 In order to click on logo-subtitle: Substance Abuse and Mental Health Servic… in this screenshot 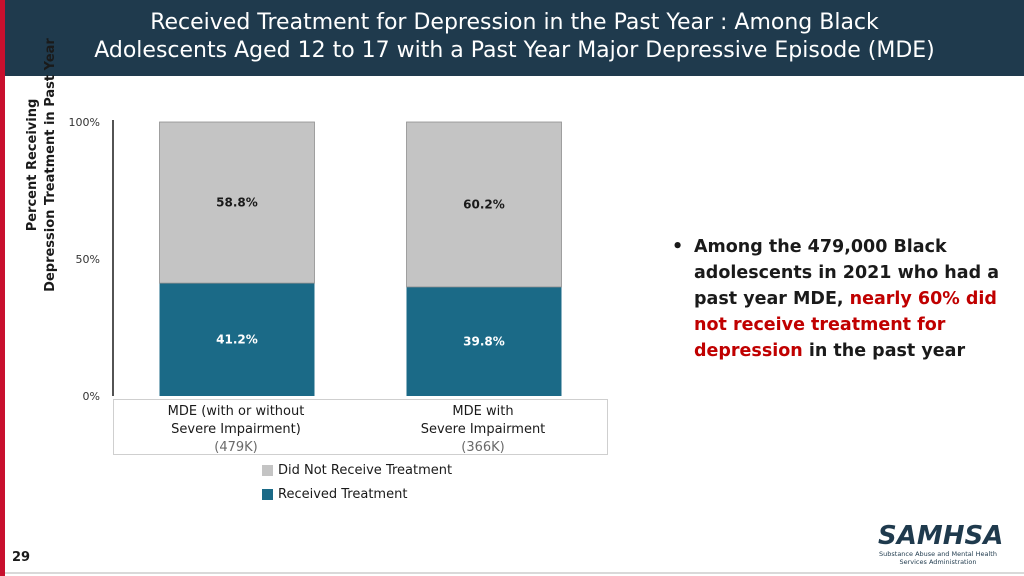, I will do `click(938, 558)`.